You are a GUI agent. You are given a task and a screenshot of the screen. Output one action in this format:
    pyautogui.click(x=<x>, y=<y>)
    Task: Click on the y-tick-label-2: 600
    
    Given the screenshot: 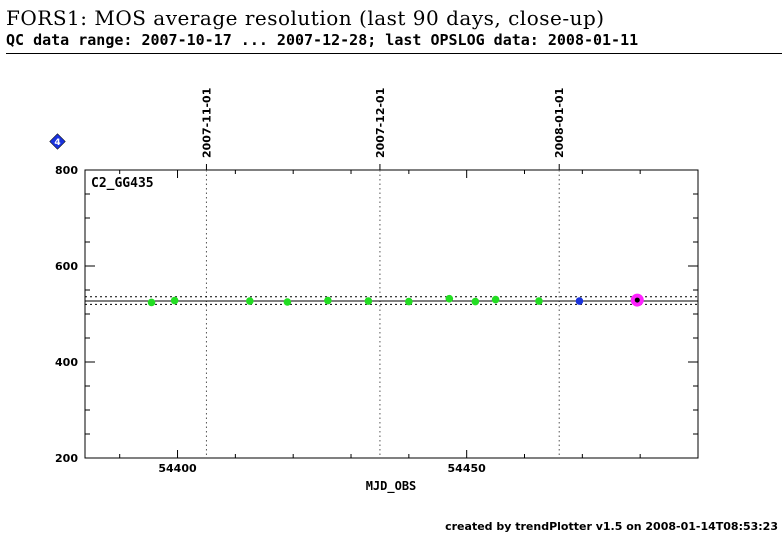 What is the action you would take?
    pyautogui.click(x=66, y=266)
    